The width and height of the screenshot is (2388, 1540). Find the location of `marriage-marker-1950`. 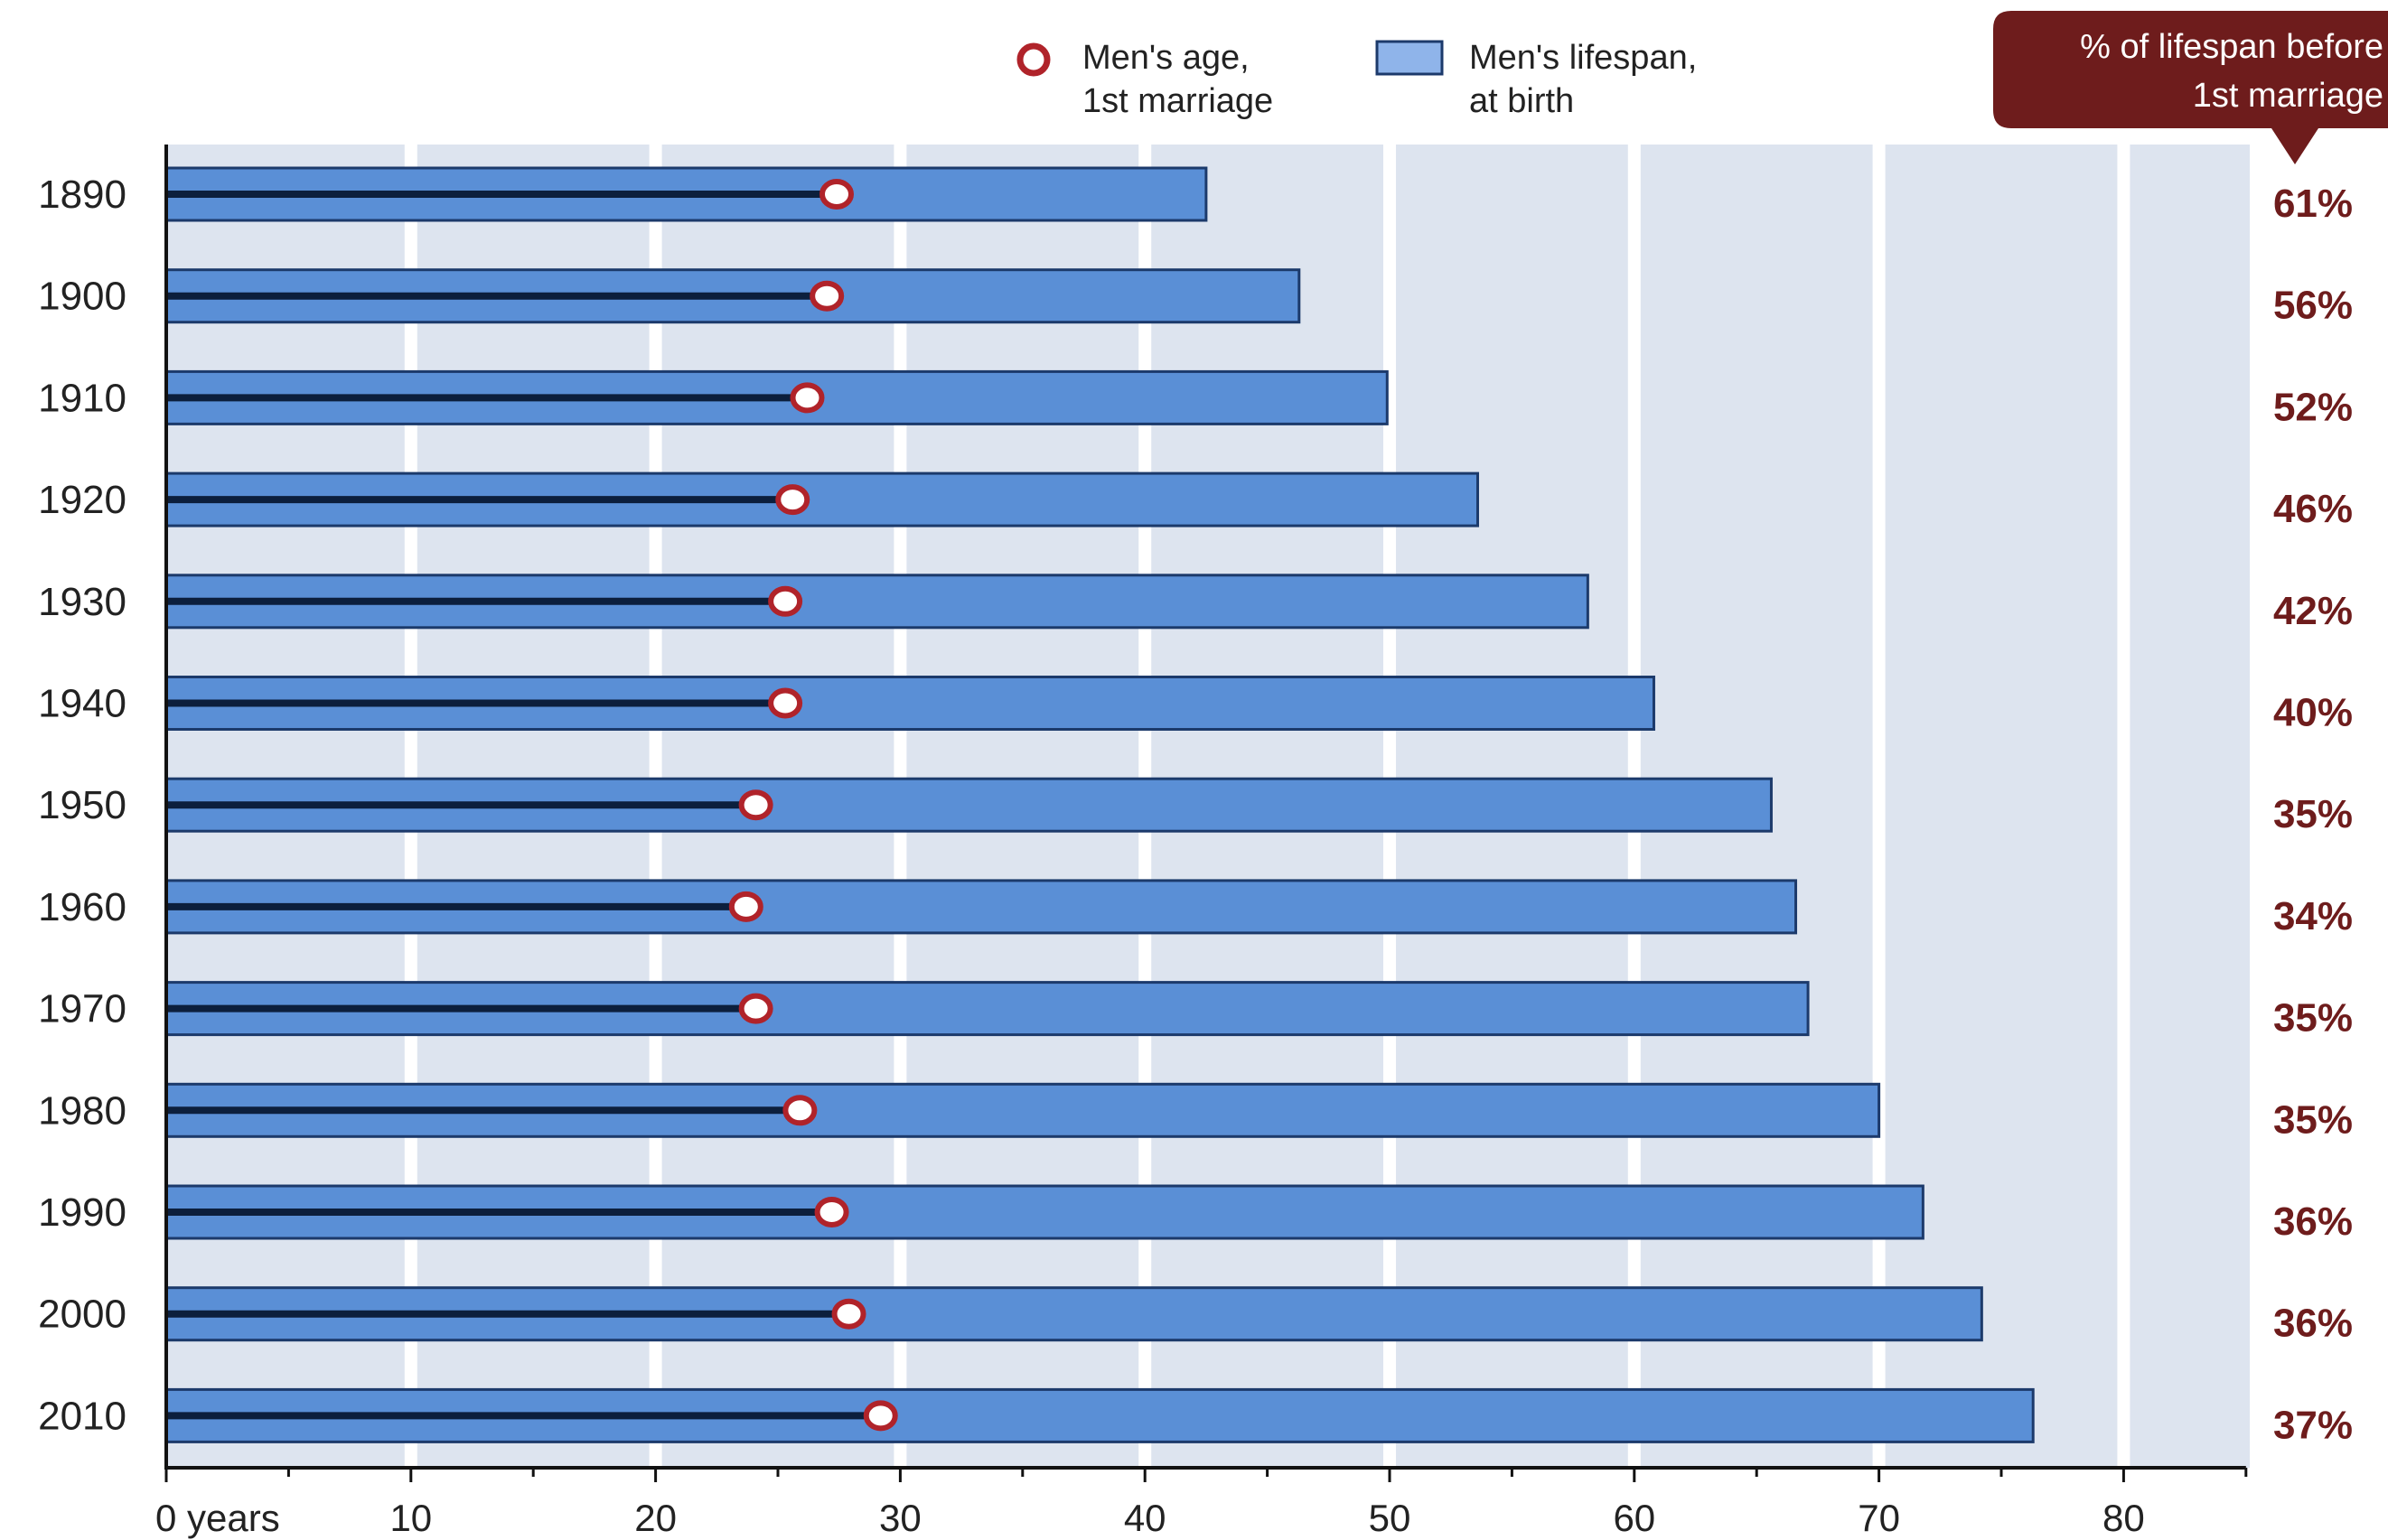

marriage-marker-1950 is located at coordinates (756, 805).